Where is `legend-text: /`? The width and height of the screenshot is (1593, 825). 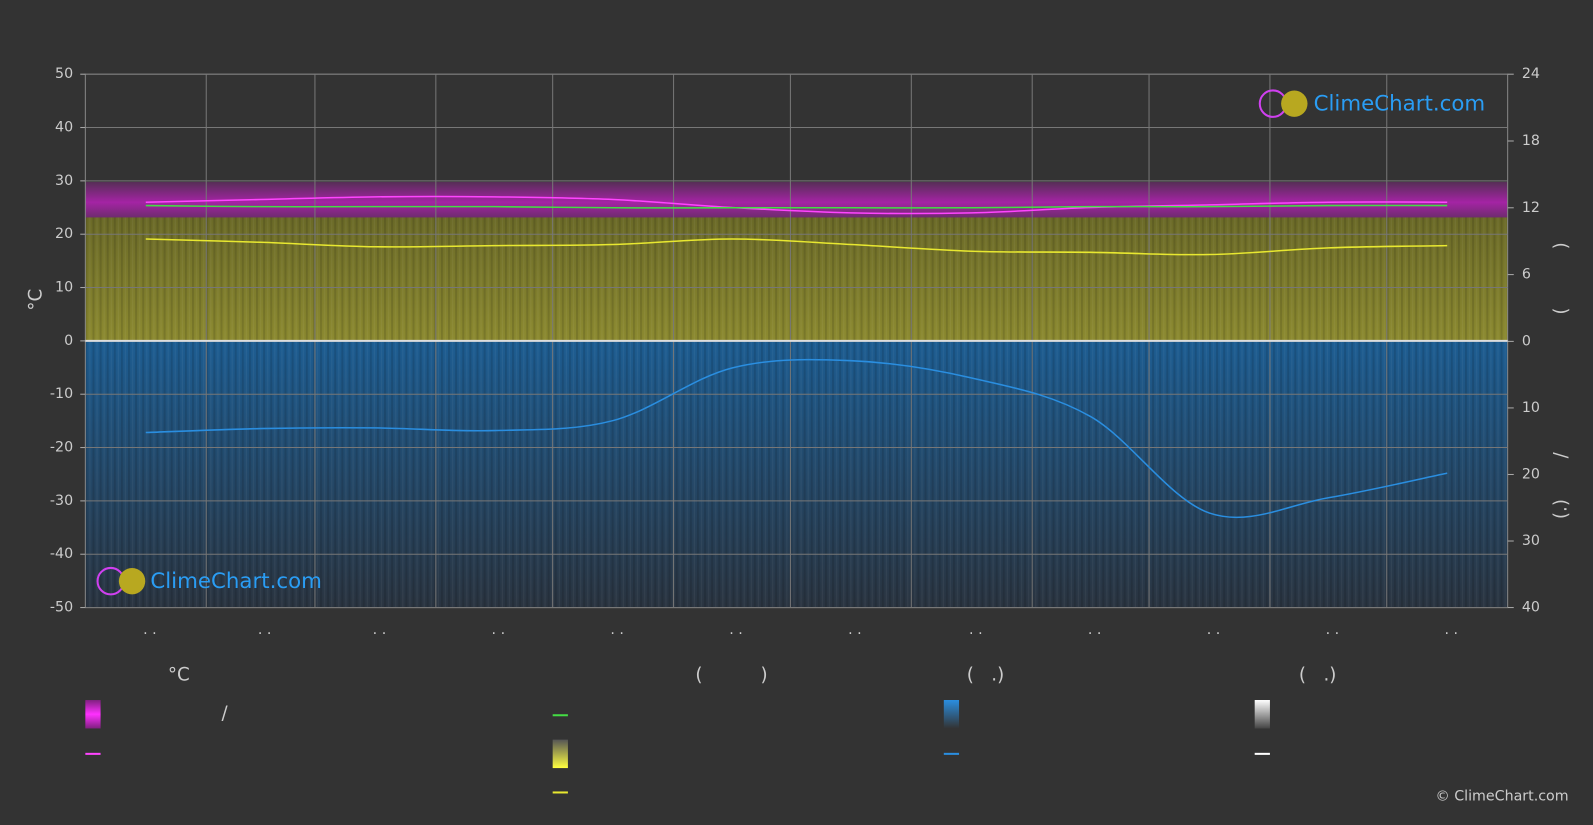
legend-text: / is located at coordinates (224, 713).